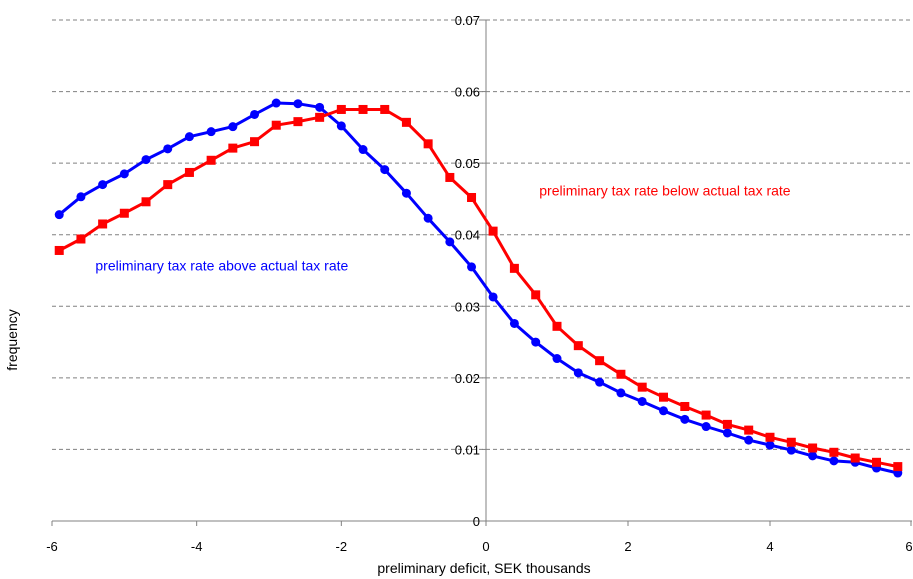 The image size is (913, 579). What do you see at coordinates (467, 449) in the screenshot?
I see `y-tick-label: 0.01` at bounding box center [467, 449].